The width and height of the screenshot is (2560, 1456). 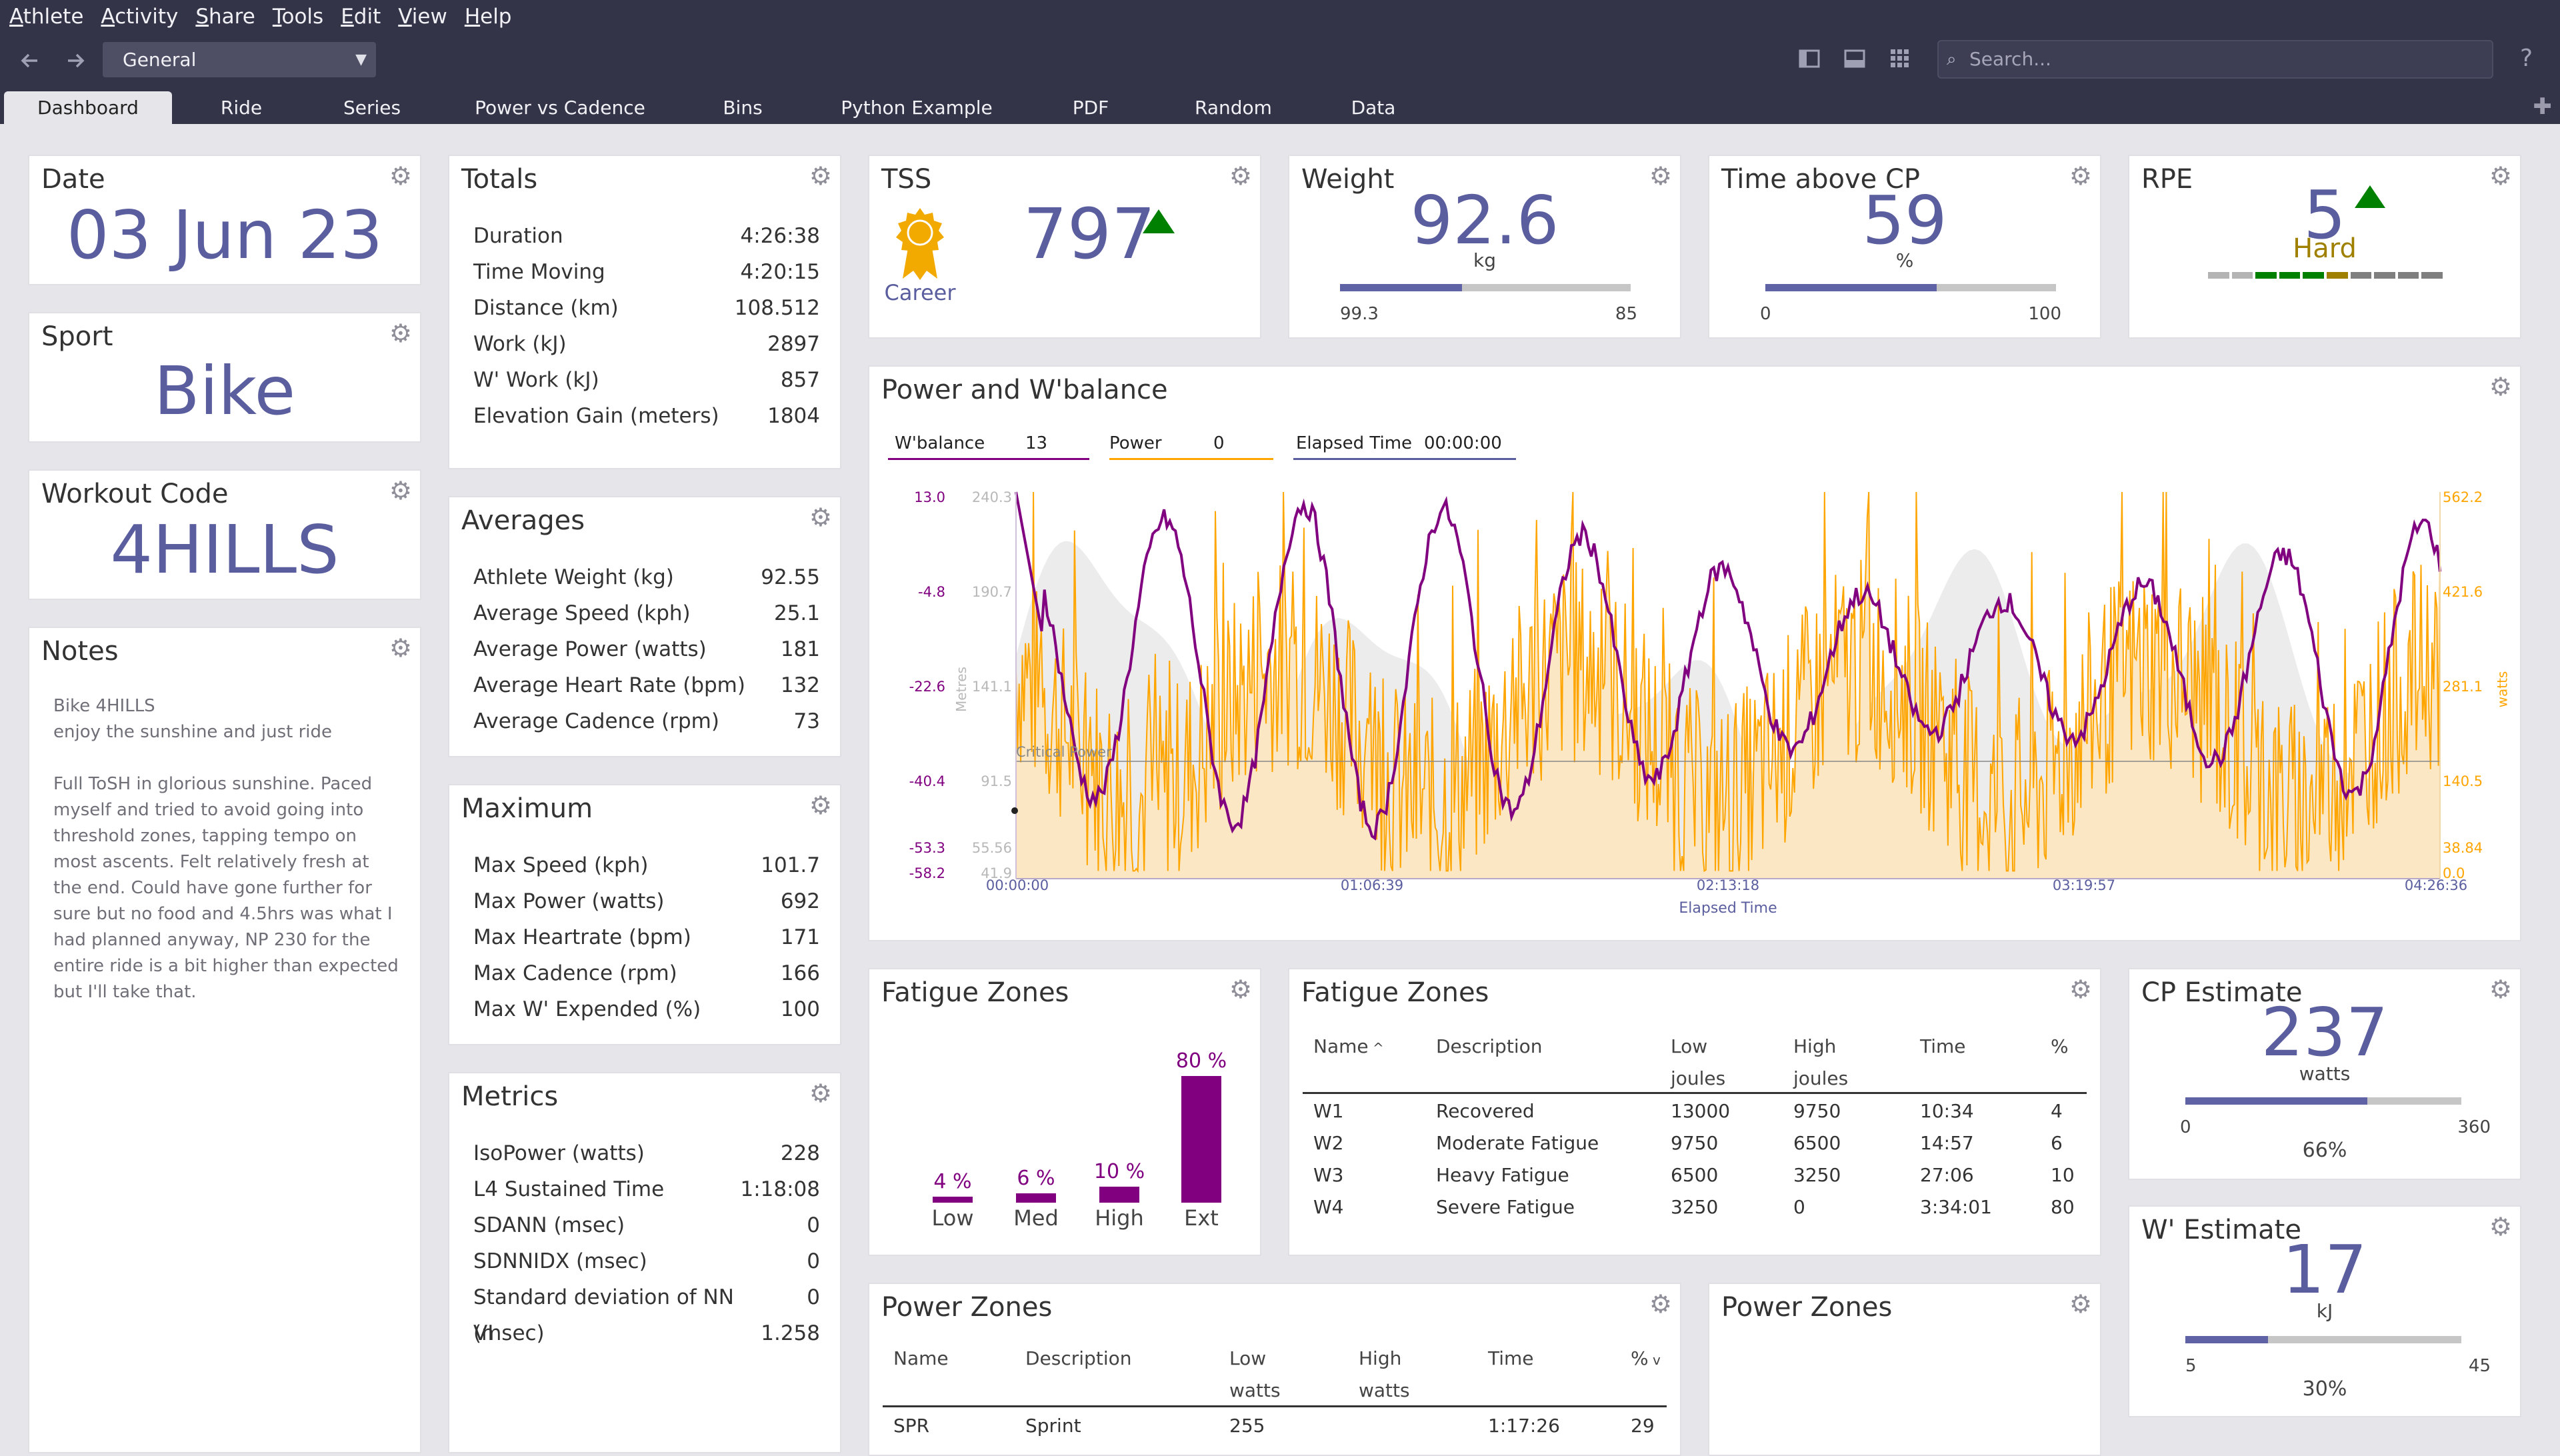 What do you see at coordinates (988, 444) in the screenshot?
I see `legend-wbalance: W'balance 13` at bounding box center [988, 444].